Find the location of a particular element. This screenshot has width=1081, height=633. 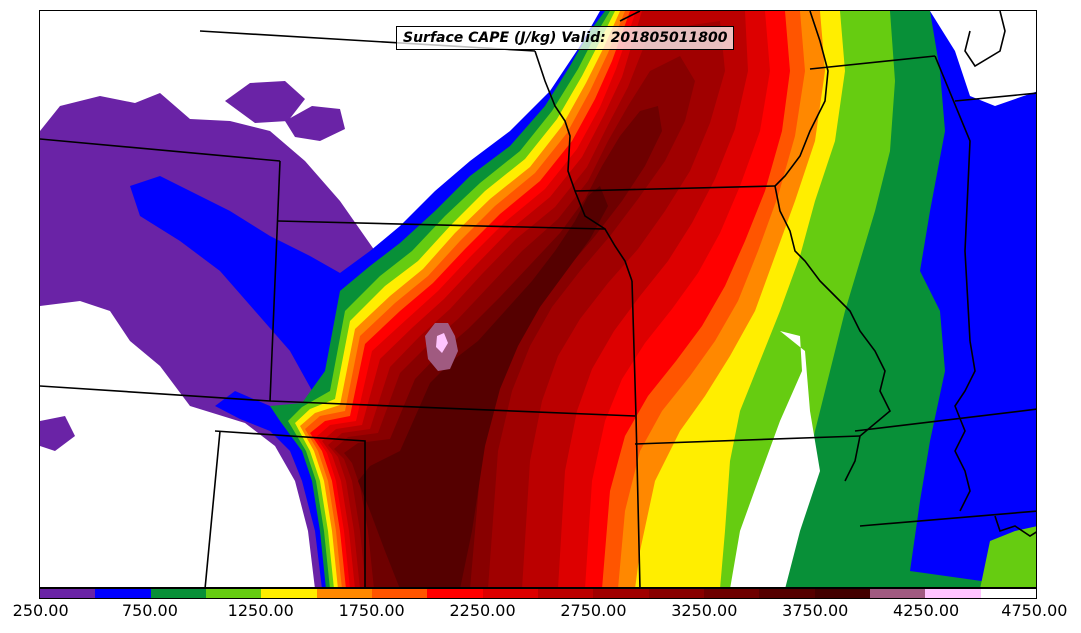

colorbar-tick-label: 4750.00 is located at coordinates (1034, 610).